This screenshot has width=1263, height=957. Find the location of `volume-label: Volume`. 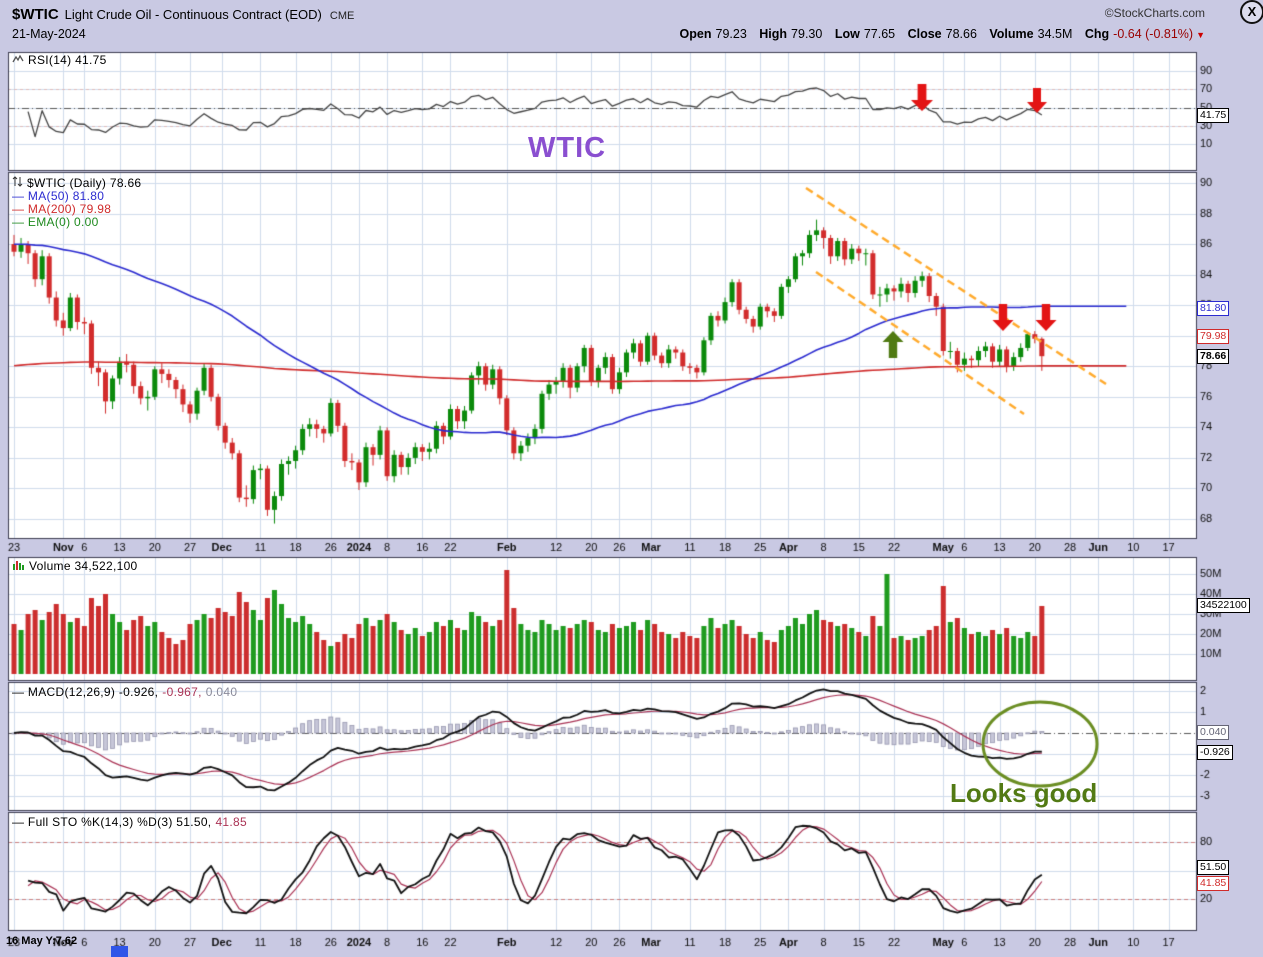

volume-label: Volume is located at coordinates (1011, 34).